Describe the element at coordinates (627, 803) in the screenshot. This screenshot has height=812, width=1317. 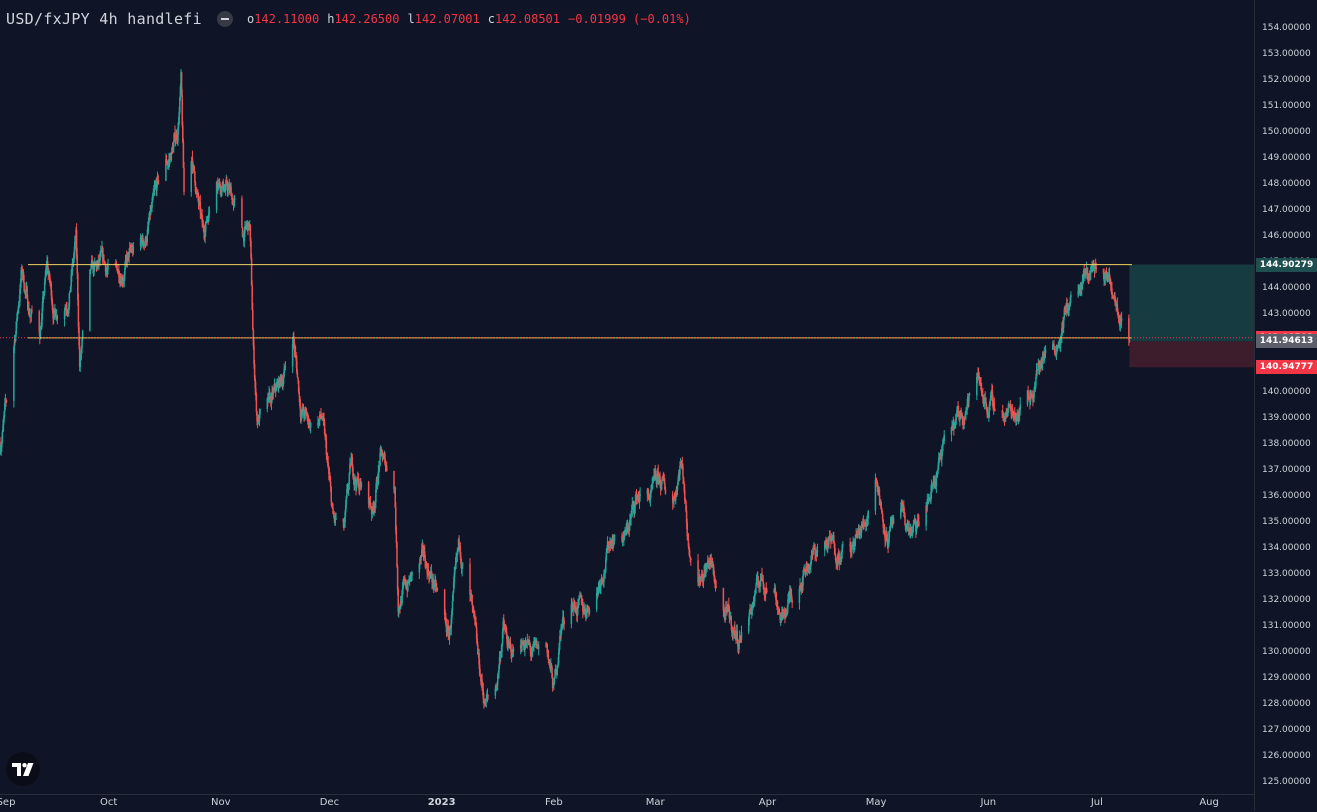
I see `time-axis: Sep Oct Nov Dec 2023 Feb Mar Apr May Jun Jul Aug` at that location.